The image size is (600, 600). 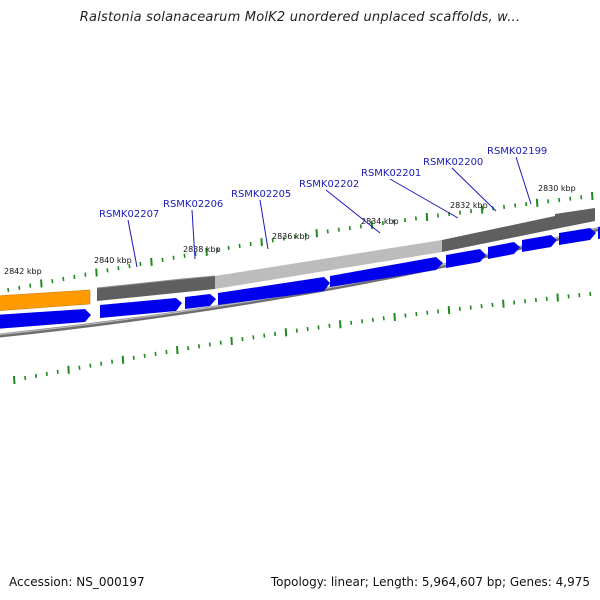 What do you see at coordinates (23, 271) in the screenshot?
I see `kbp-label: 2842 kbp` at bounding box center [23, 271].